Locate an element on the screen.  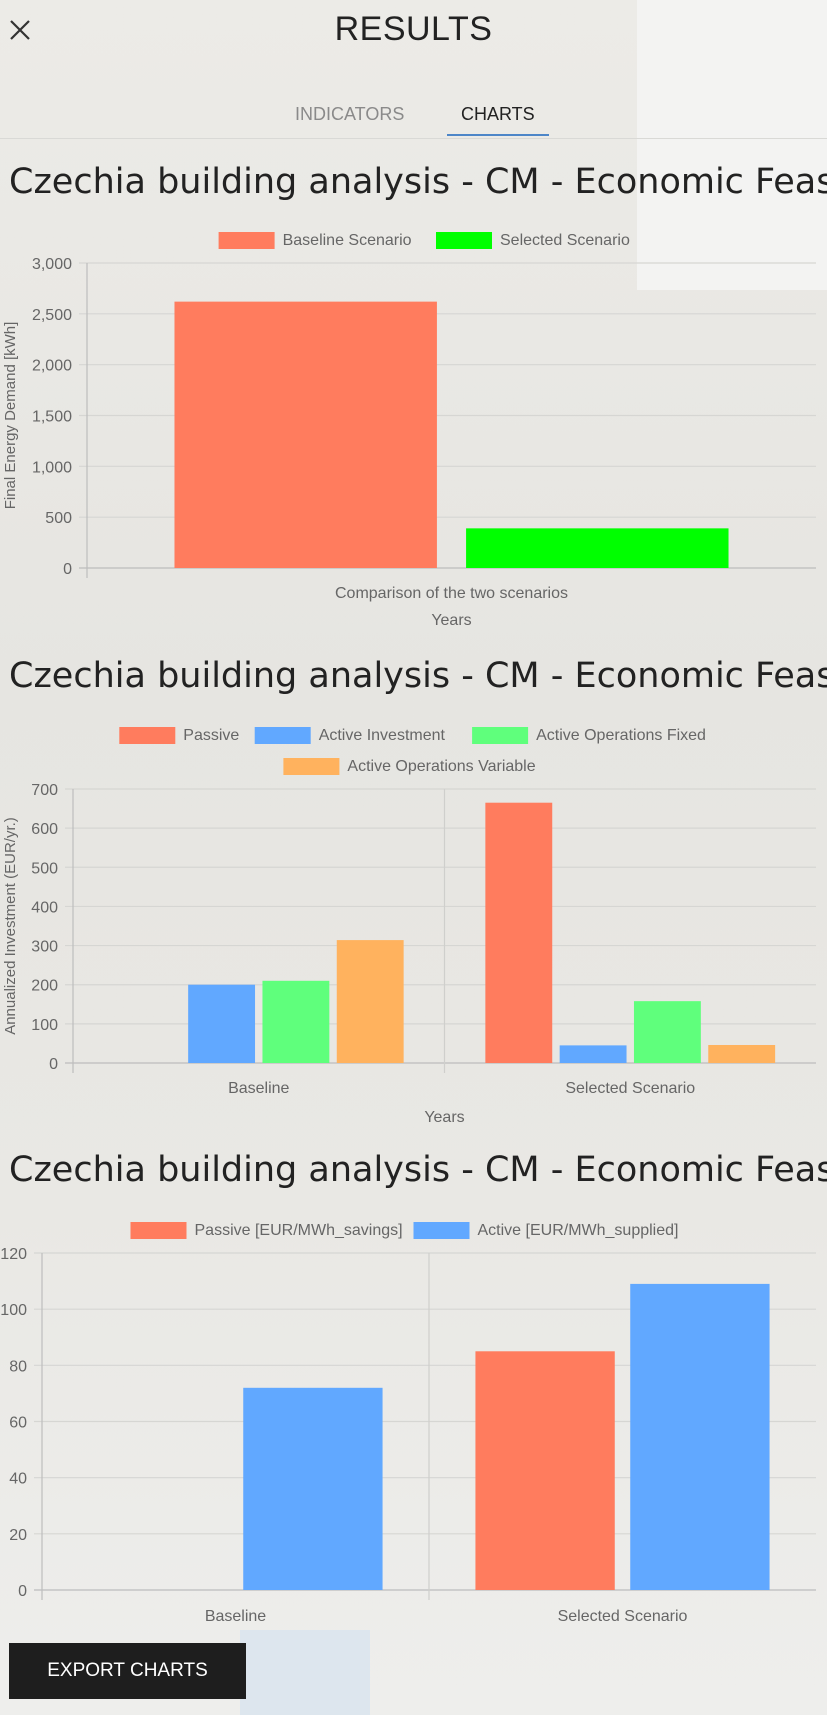
legend-label: Active Operations Fixed is located at coordinates (621, 735).